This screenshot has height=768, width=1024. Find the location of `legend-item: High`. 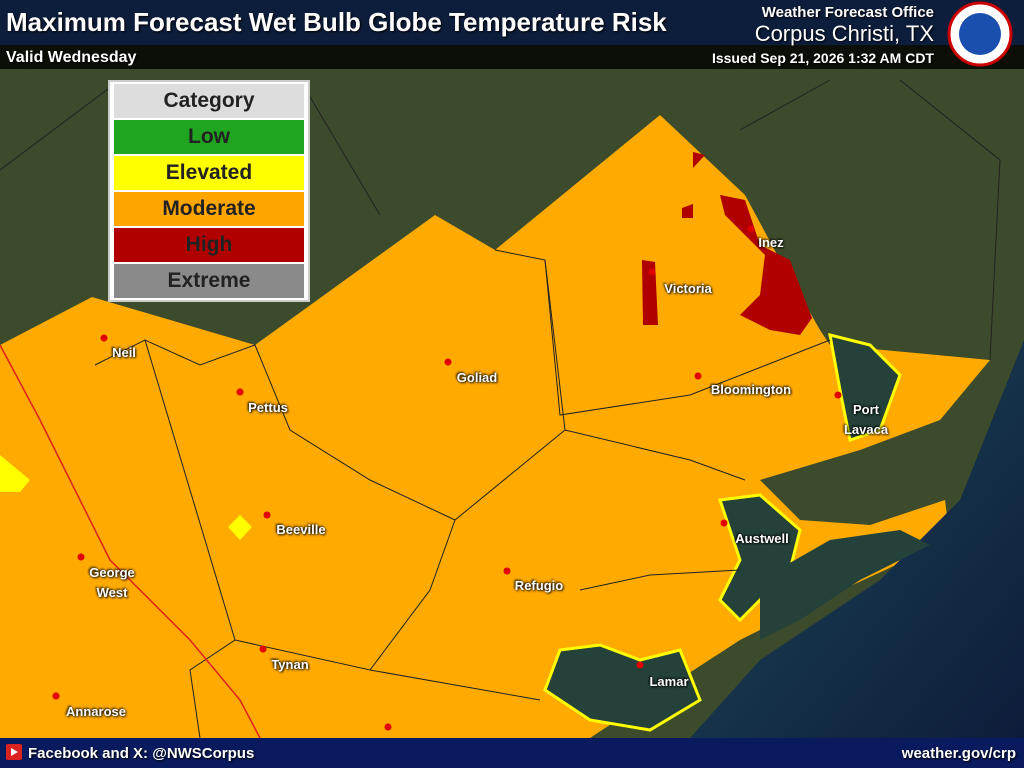

legend-item: High is located at coordinates (209, 245).